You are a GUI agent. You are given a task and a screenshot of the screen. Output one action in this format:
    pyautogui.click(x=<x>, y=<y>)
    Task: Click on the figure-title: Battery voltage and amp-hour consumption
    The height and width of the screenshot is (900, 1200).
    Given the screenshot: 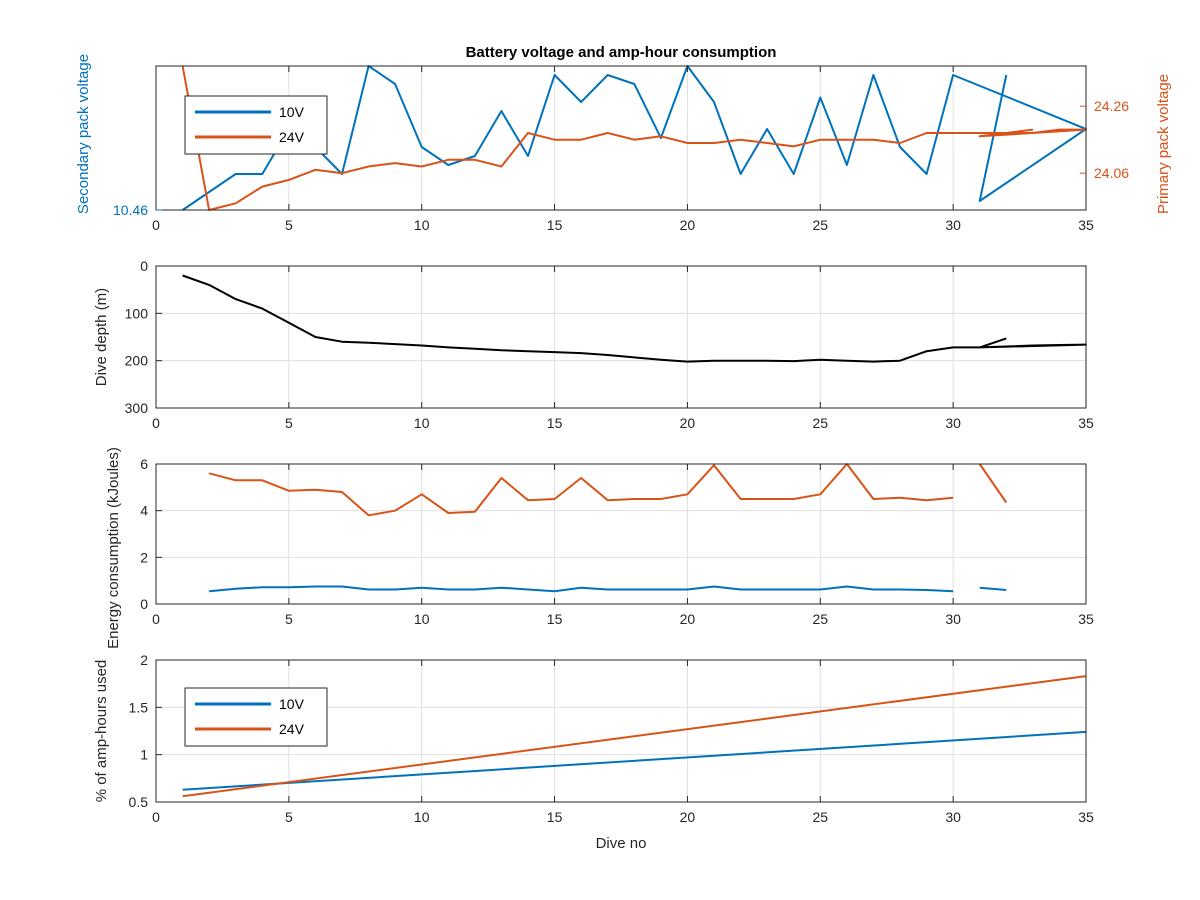 What is the action you would take?
    pyautogui.click(x=621, y=52)
    